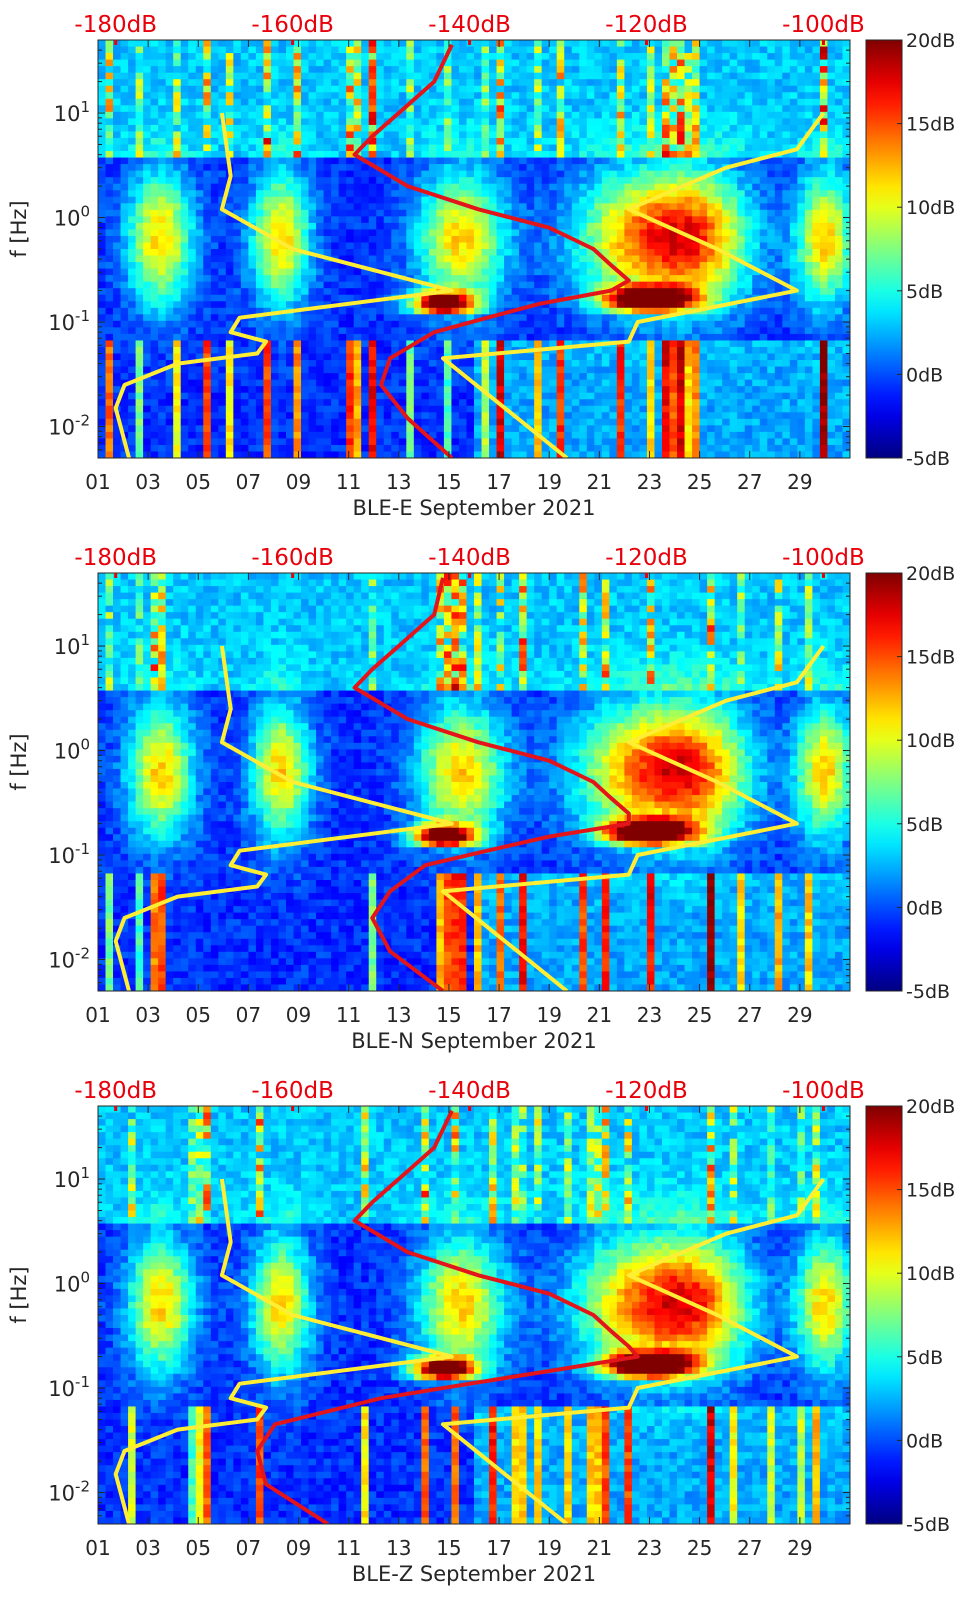  I want to click on x-axis-label: BLE-N September 2021, so click(474, 1041).